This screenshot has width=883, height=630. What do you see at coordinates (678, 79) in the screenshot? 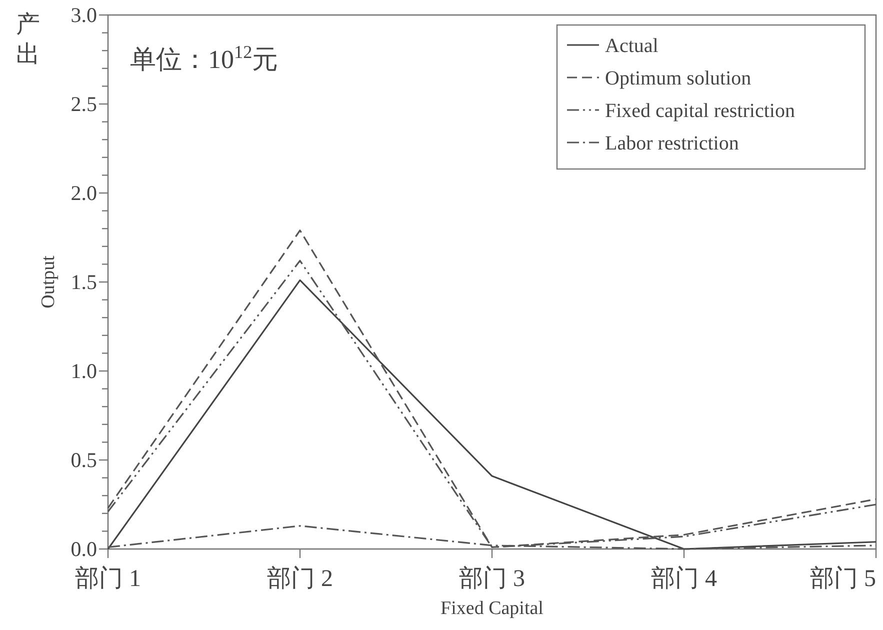
I see `legend-label: Optimum solution` at bounding box center [678, 79].